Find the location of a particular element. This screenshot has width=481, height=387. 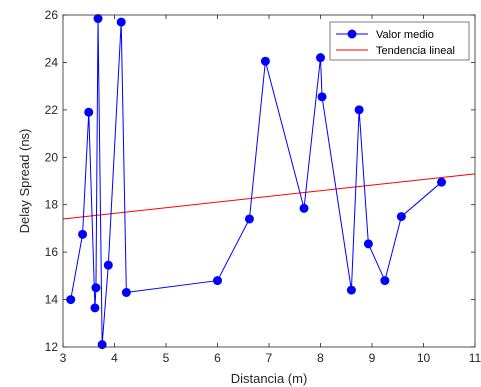

x-tick-label: 4 is located at coordinates (114, 358).